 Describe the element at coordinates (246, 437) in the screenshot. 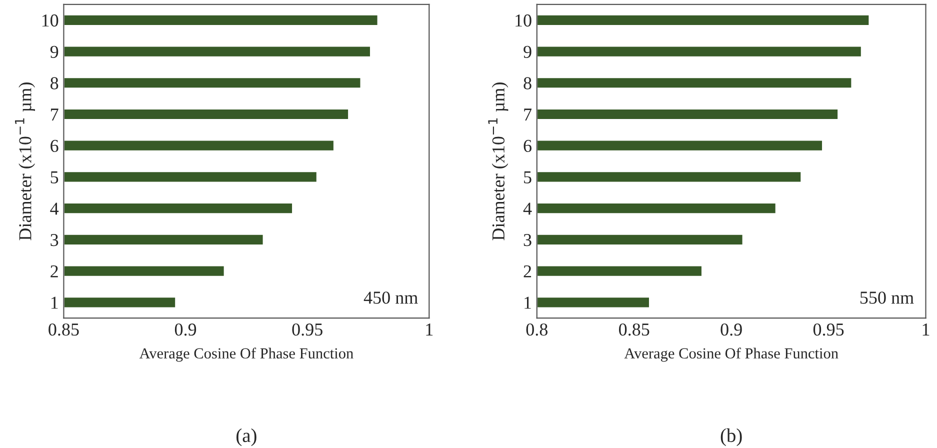

I see `text: (a)` at that location.